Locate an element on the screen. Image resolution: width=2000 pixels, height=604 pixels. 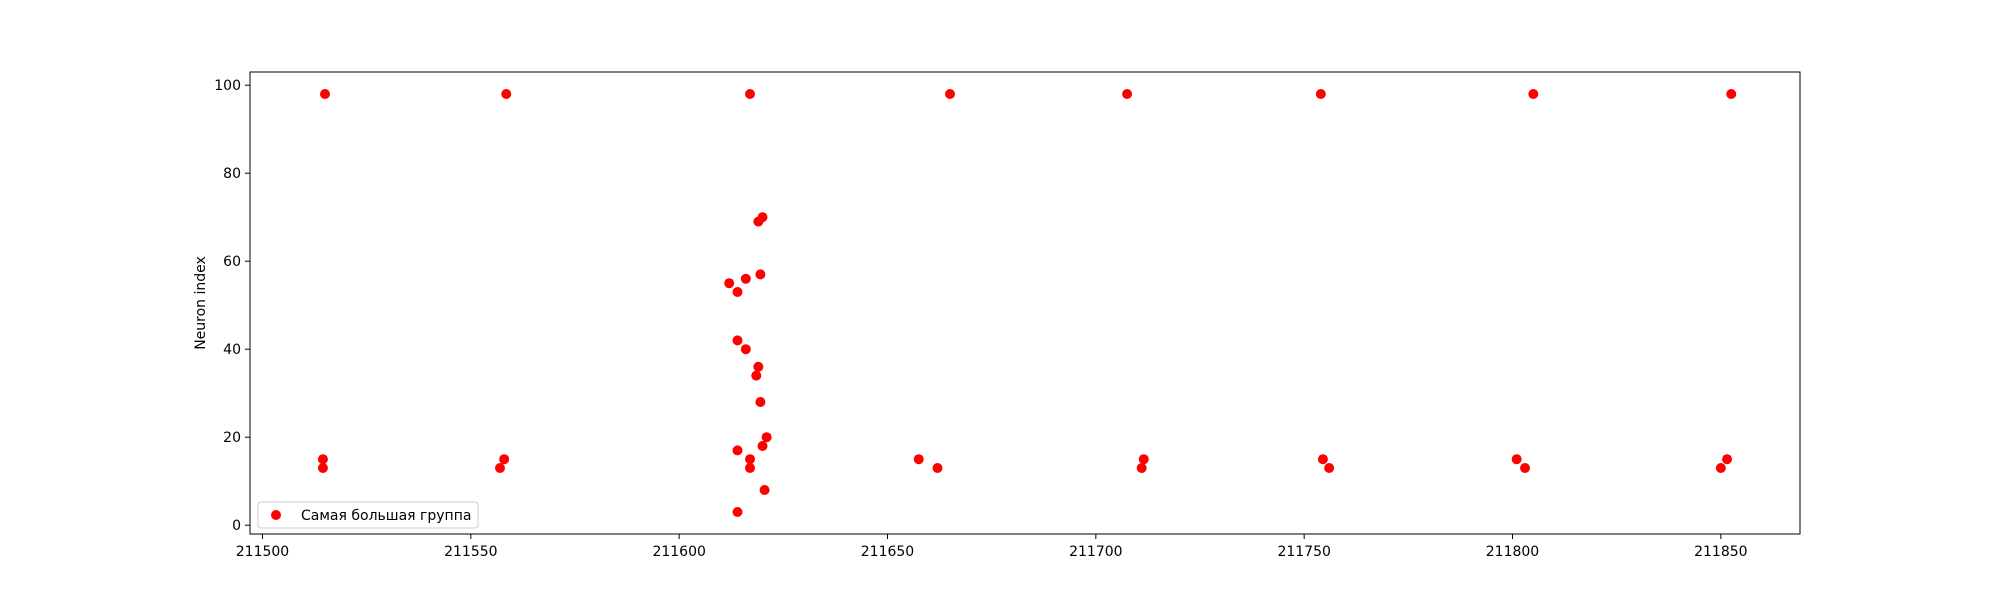
legend-box is located at coordinates (368, 515).